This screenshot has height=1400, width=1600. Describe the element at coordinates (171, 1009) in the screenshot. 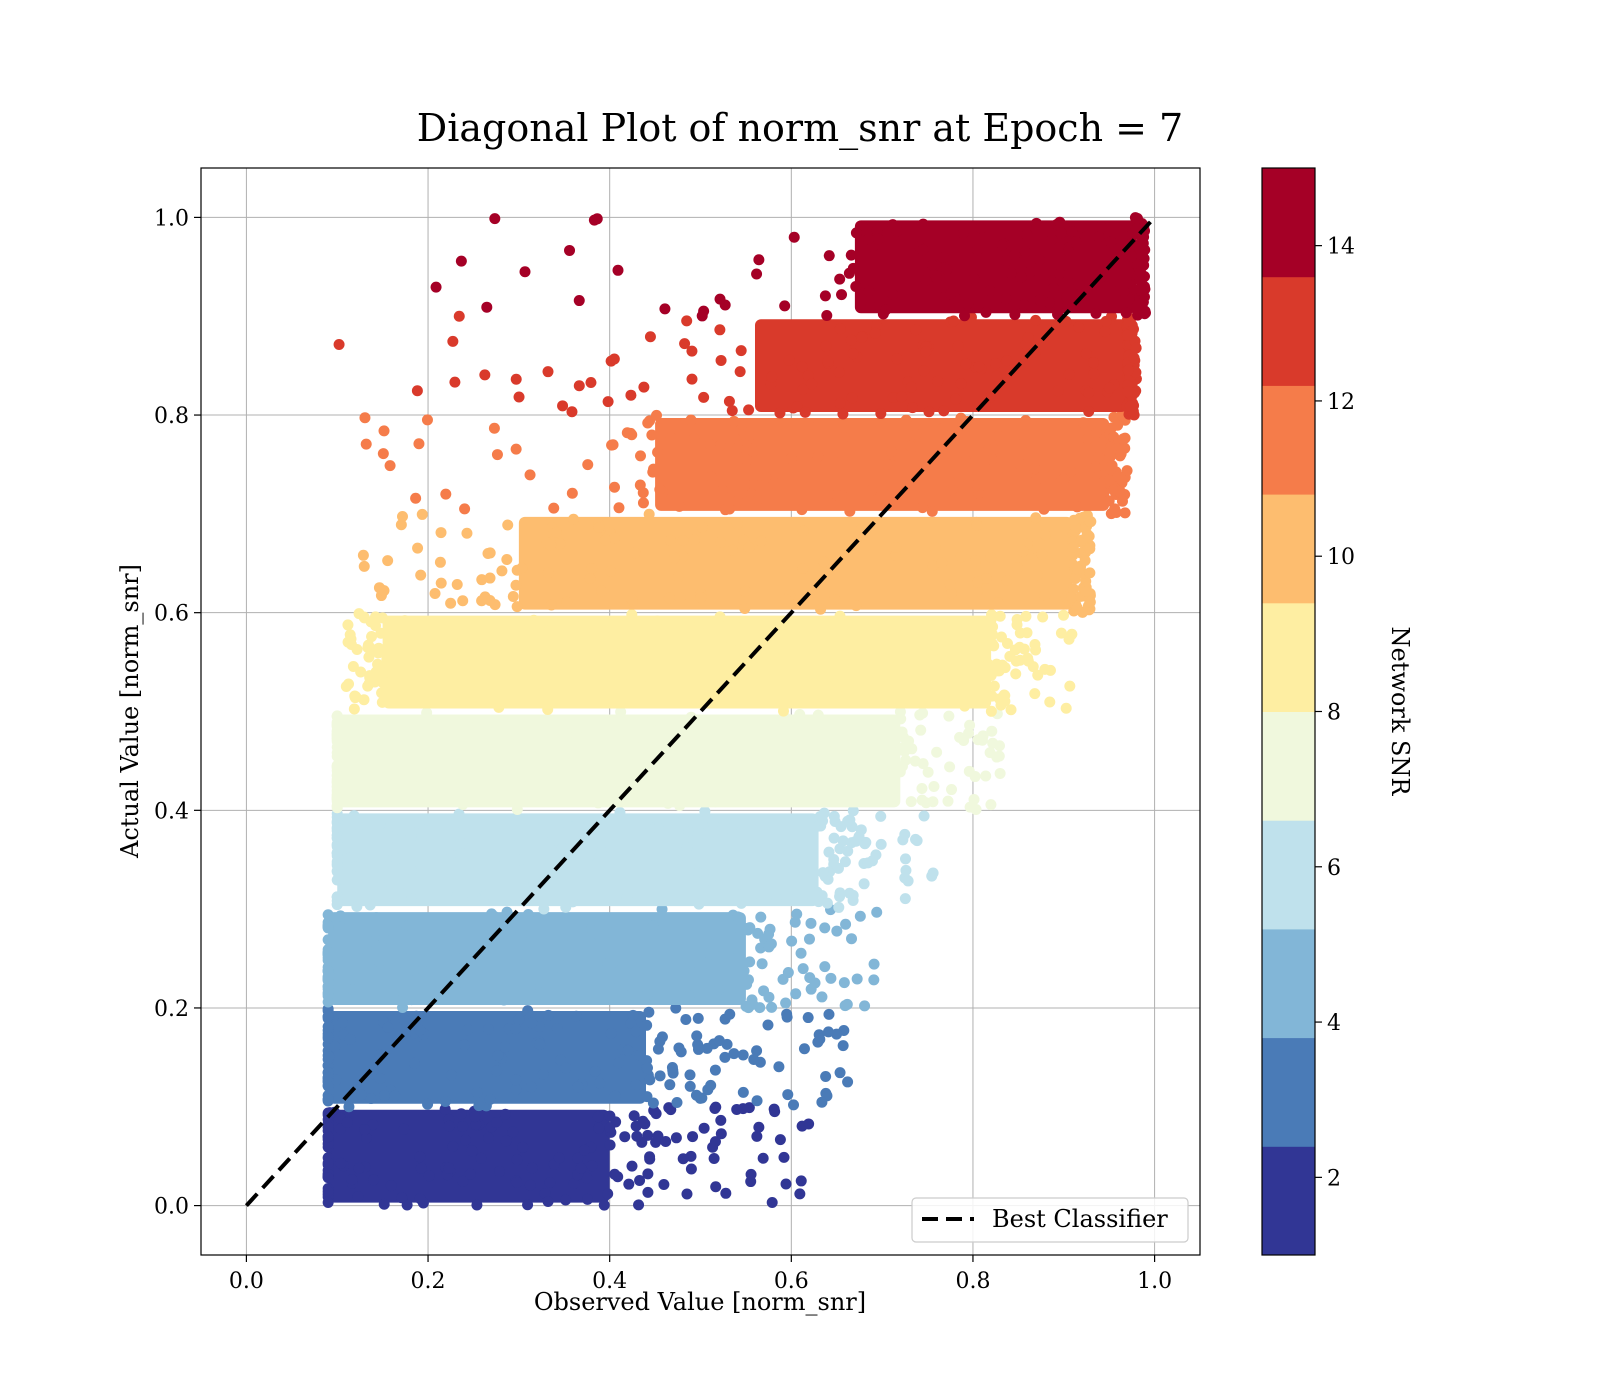

I see `y-tick-label: 0.2` at that location.